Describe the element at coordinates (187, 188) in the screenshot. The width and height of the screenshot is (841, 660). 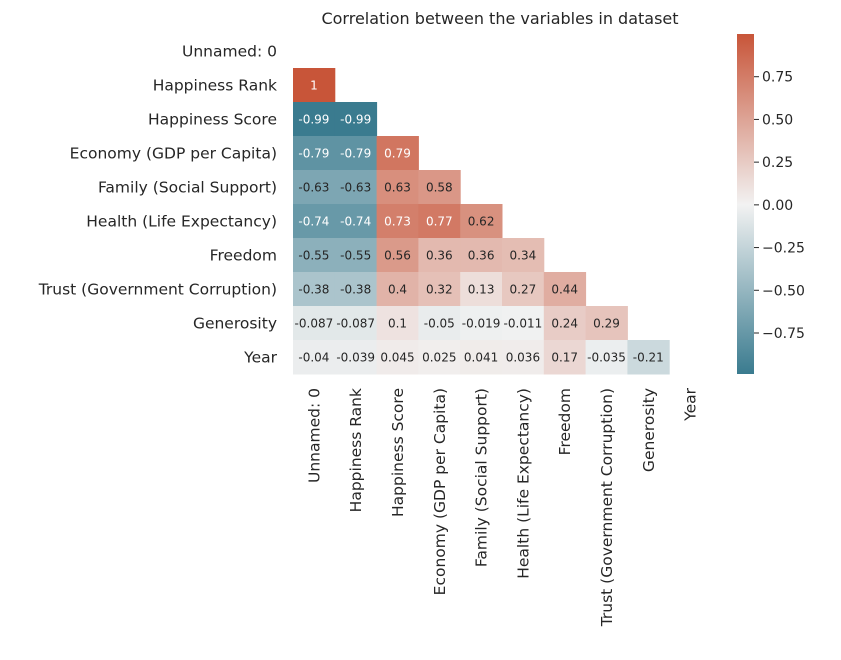
I see `y-tick-label-family-social-support: Family (Social Support)` at that location.